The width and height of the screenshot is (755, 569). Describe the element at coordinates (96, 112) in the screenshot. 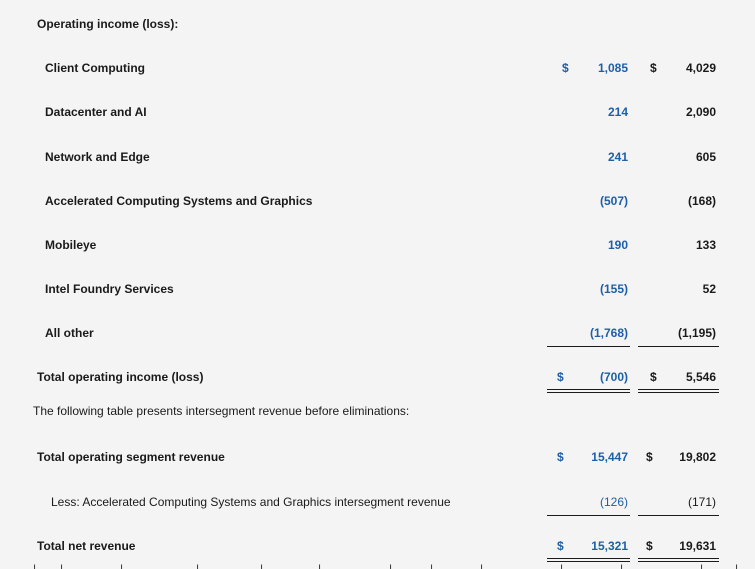

I see `row-label: Datacenter and AI` at that location.